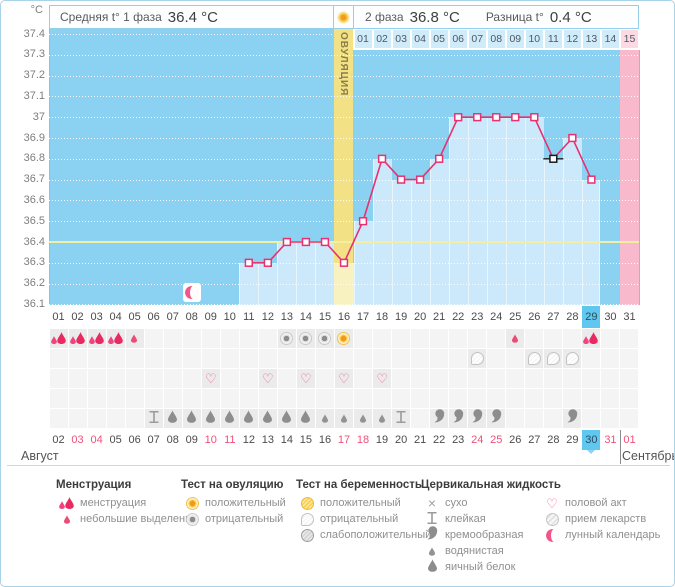 This screenshot has height=587, width=675. Describe the element at coordinates (458, 440) in the screenshot. I see `date-label: 23` at that location.